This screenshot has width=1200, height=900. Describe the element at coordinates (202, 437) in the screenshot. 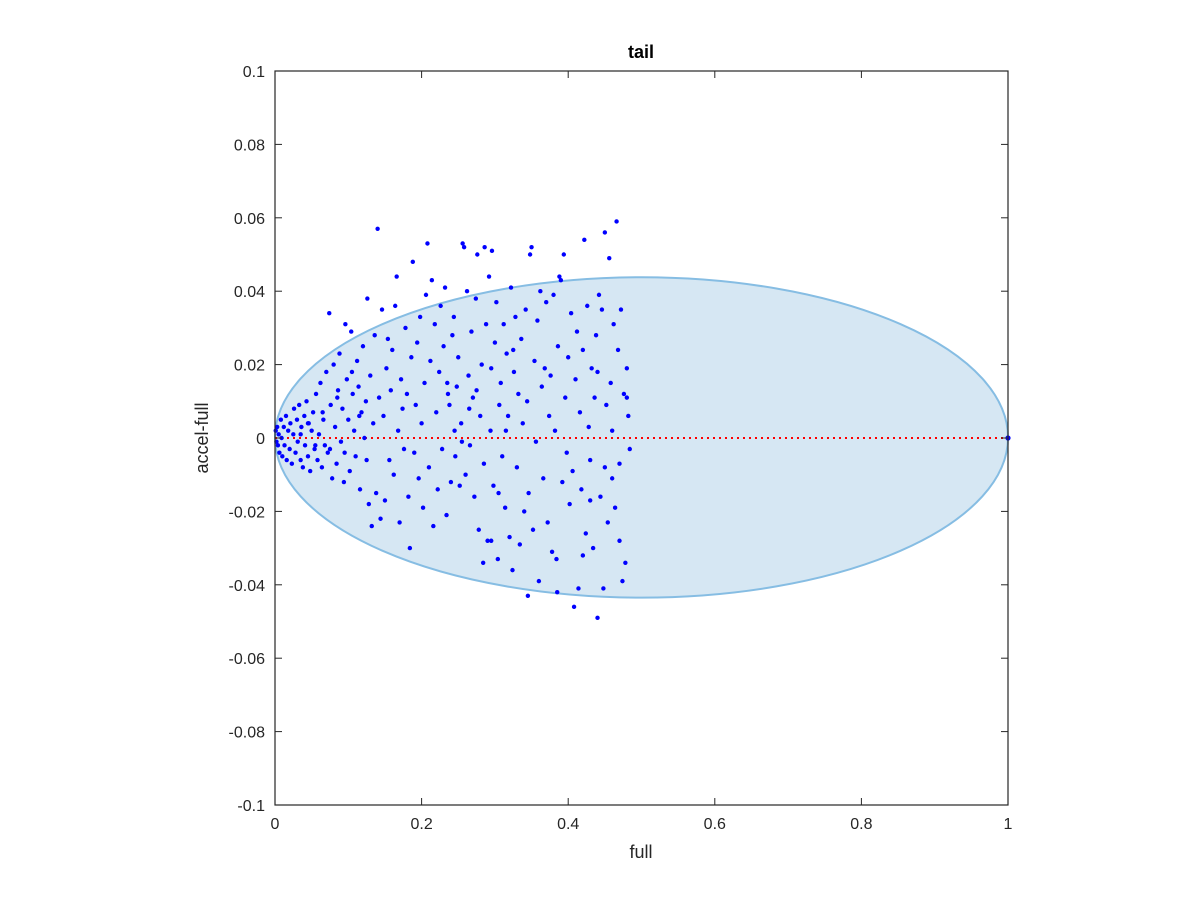

I see `y-axis-label: accel-full` at that location.